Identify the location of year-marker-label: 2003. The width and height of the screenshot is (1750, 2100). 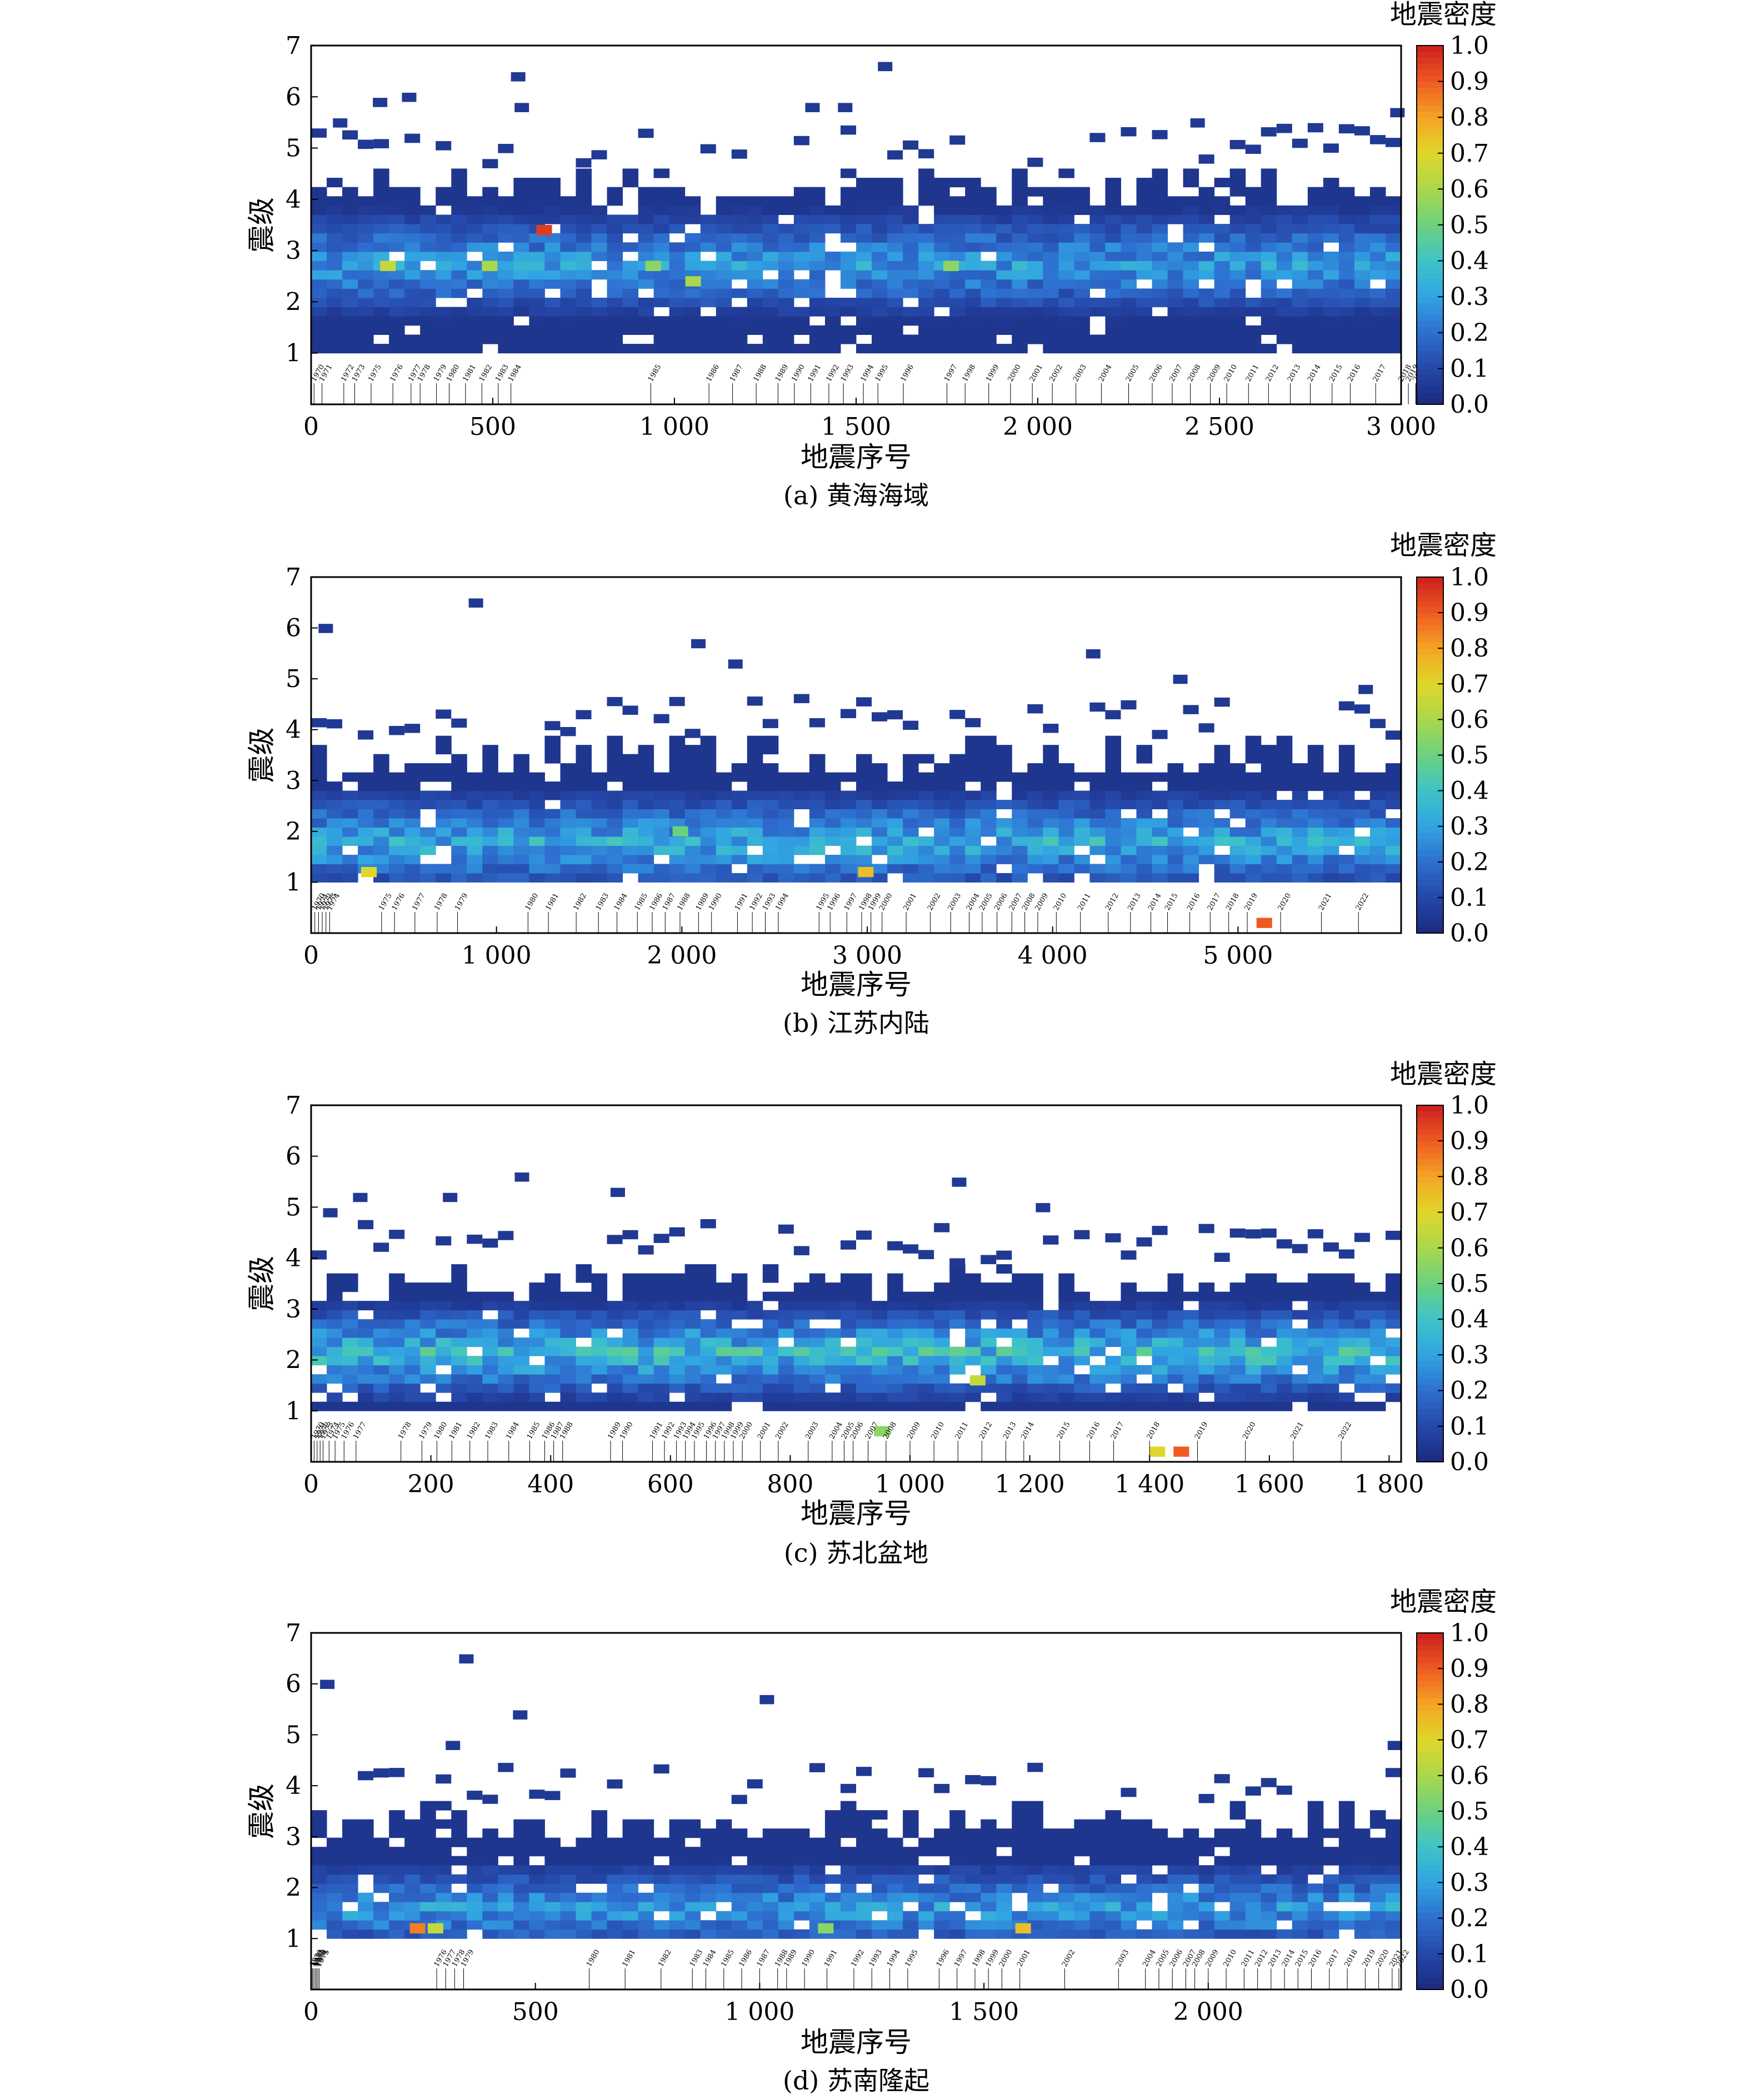
(812, 1431).